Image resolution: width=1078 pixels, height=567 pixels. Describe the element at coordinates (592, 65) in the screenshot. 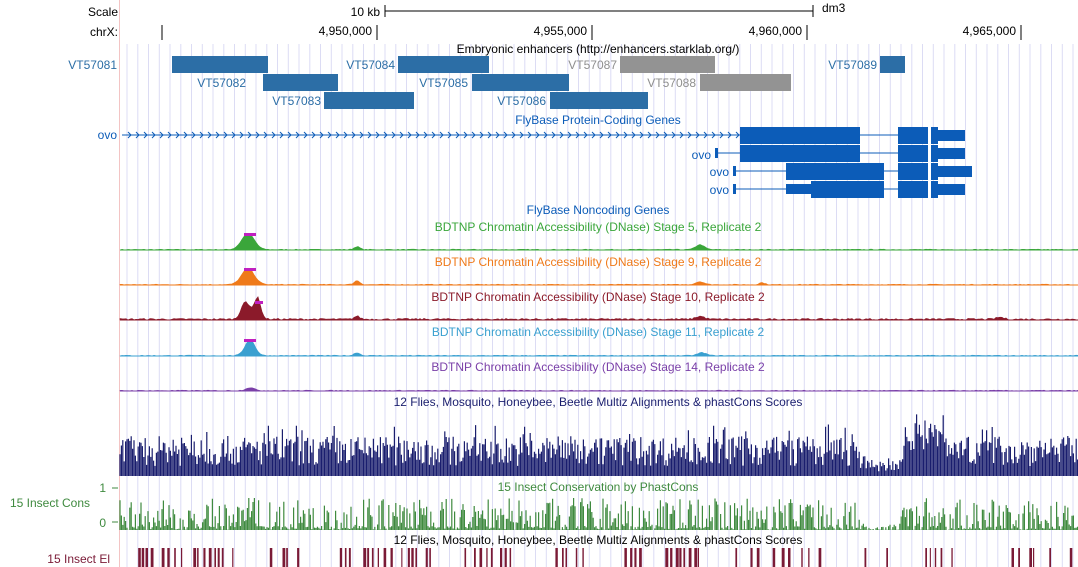

I see `enhancer-label-vt57087: VT57087` at that location.